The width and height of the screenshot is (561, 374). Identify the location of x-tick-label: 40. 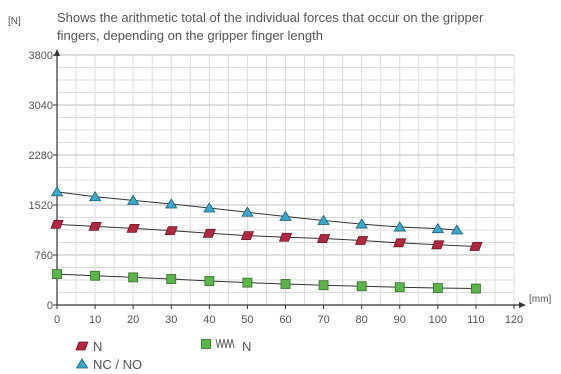
(209, 320).